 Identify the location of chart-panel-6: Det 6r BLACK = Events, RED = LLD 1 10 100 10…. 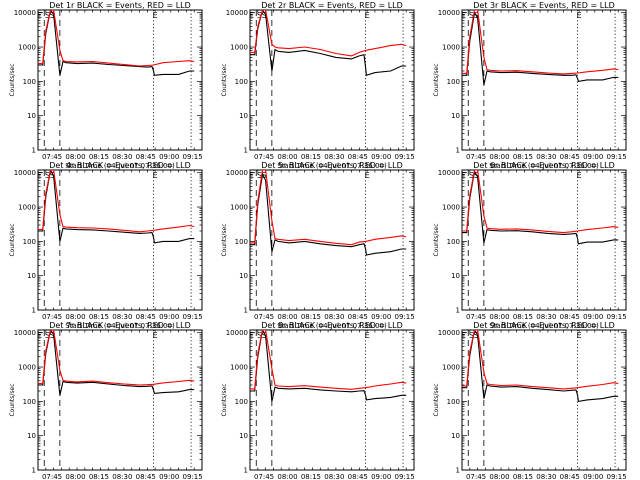
(530, 245).